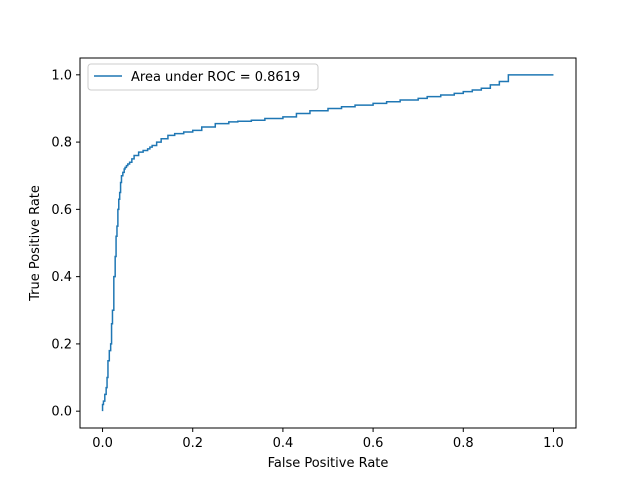  I want to click on y-tick-label: 0.2, so click(61, 344).